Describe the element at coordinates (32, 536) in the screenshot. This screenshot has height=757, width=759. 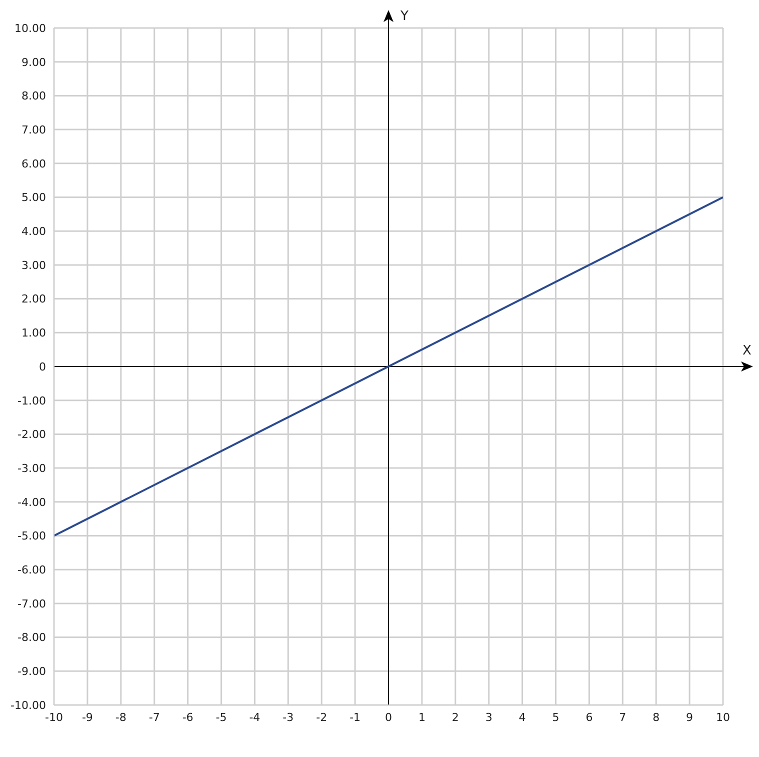
I see `y-tick-label: -5.00` at that location.